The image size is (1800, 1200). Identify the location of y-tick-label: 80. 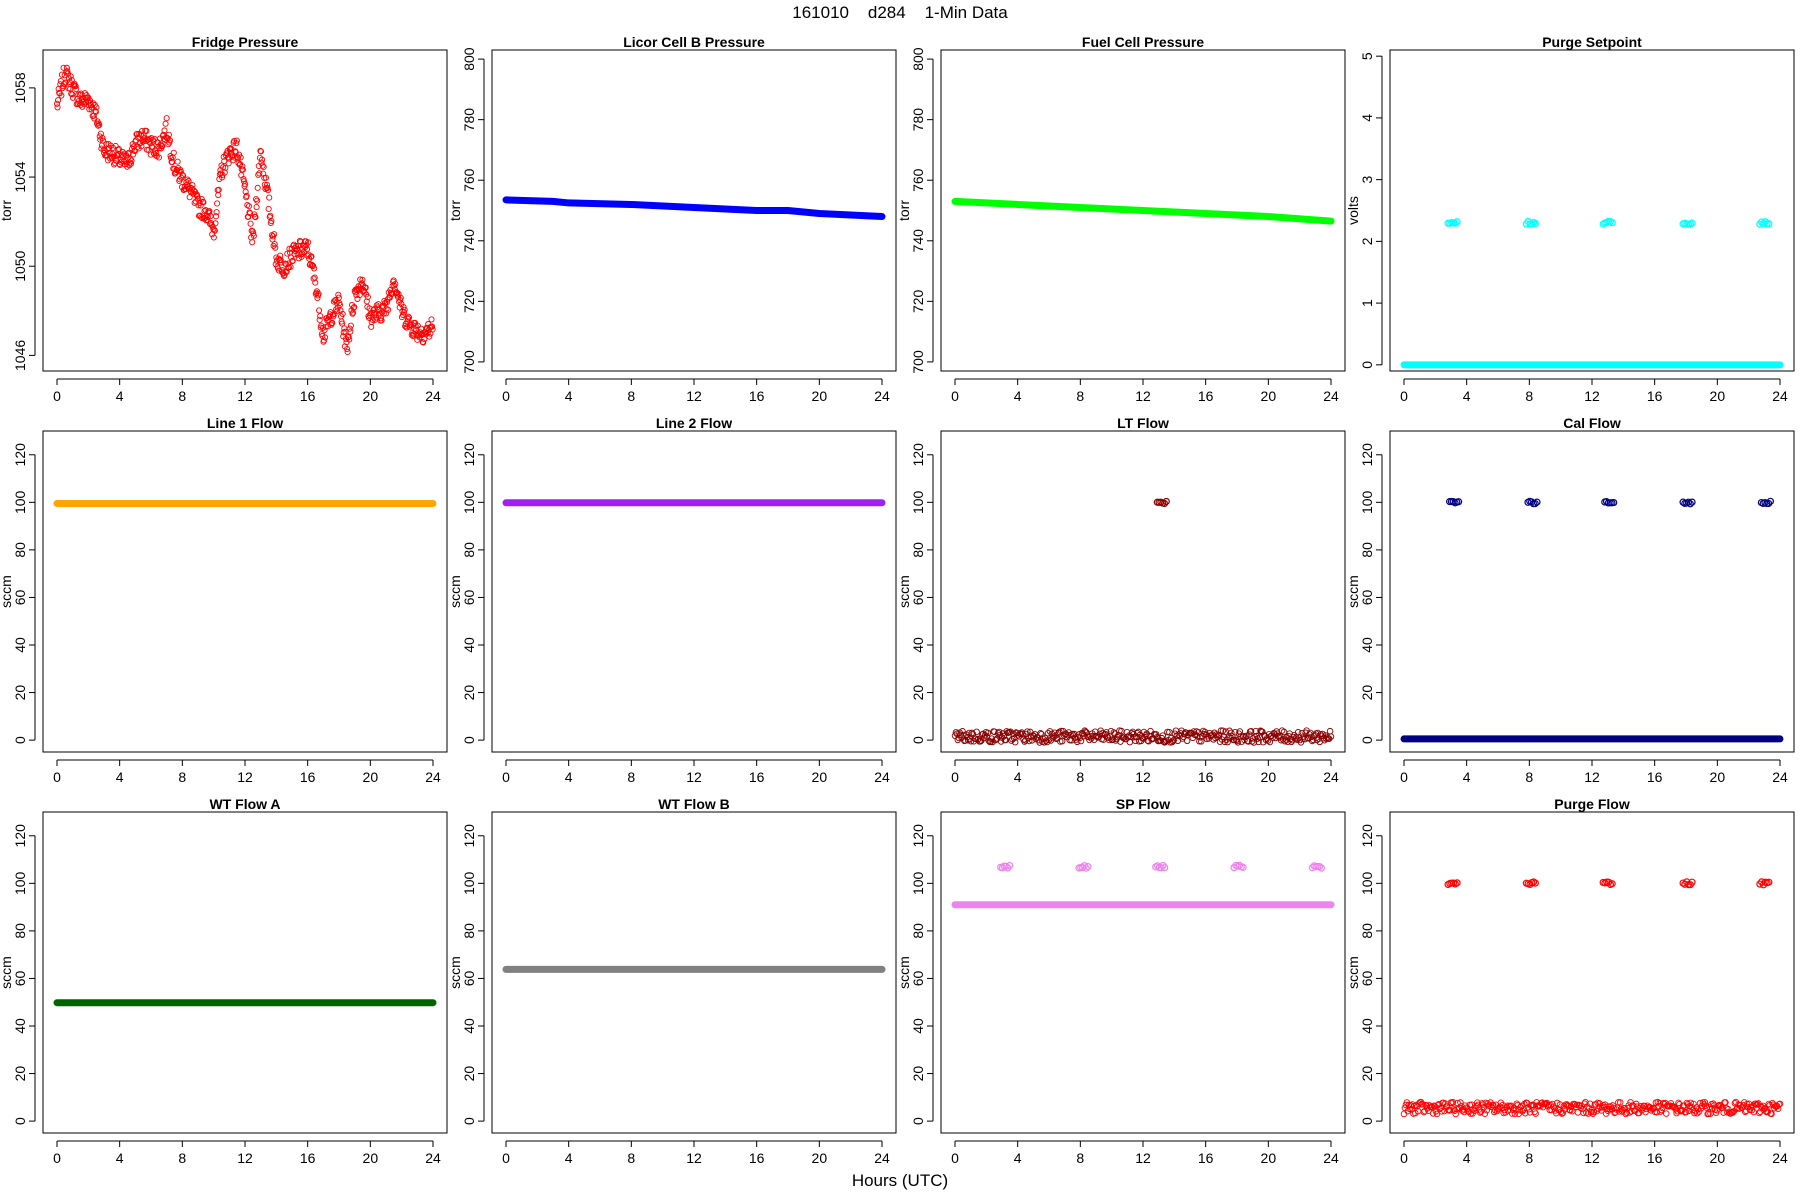
(469, 550).